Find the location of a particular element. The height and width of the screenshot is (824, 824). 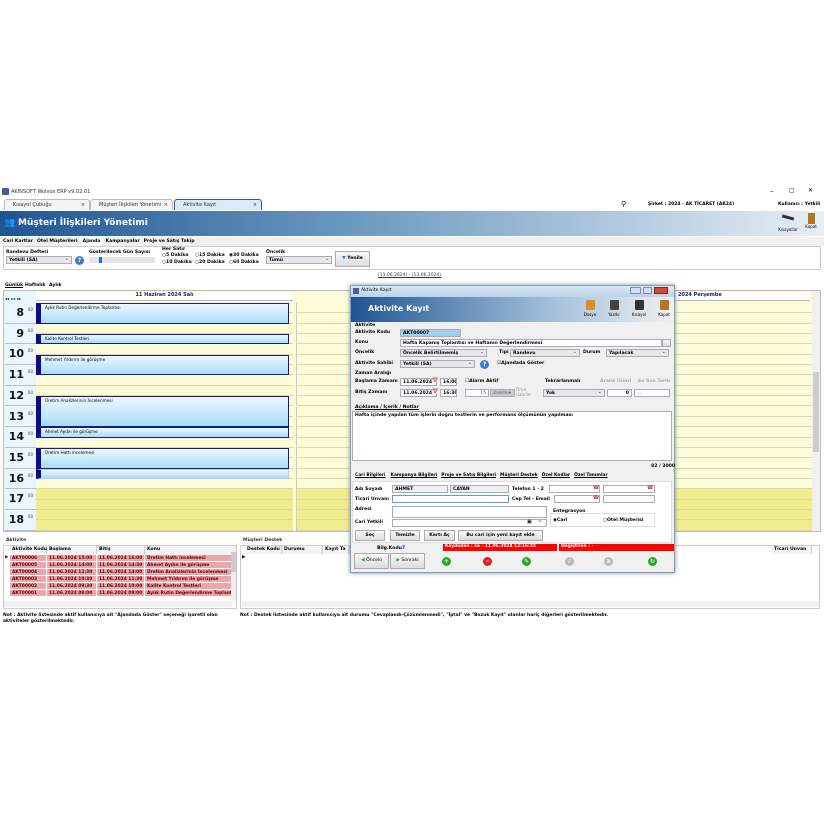

subtab: Özel Tanımlar is located at coordinates (591, 475).